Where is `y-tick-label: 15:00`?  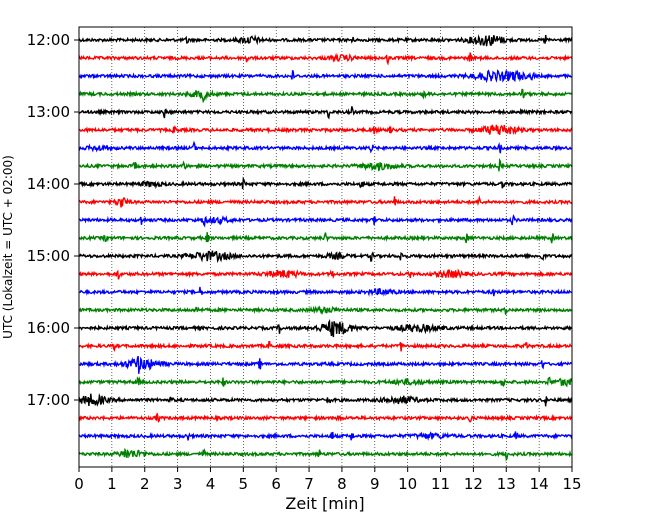
y-tick-label: 15:00 is located at coordinates (48, 256).